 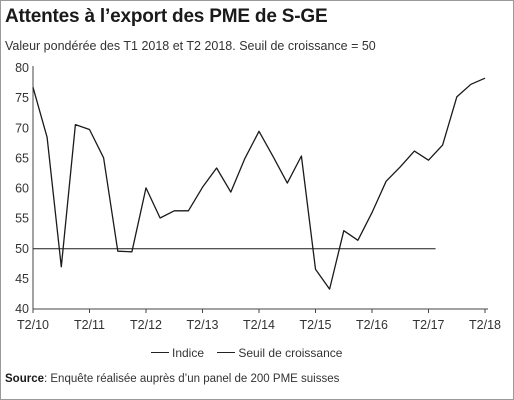 I want to click on y-tick-label: 60, so click(x=22, y=189).